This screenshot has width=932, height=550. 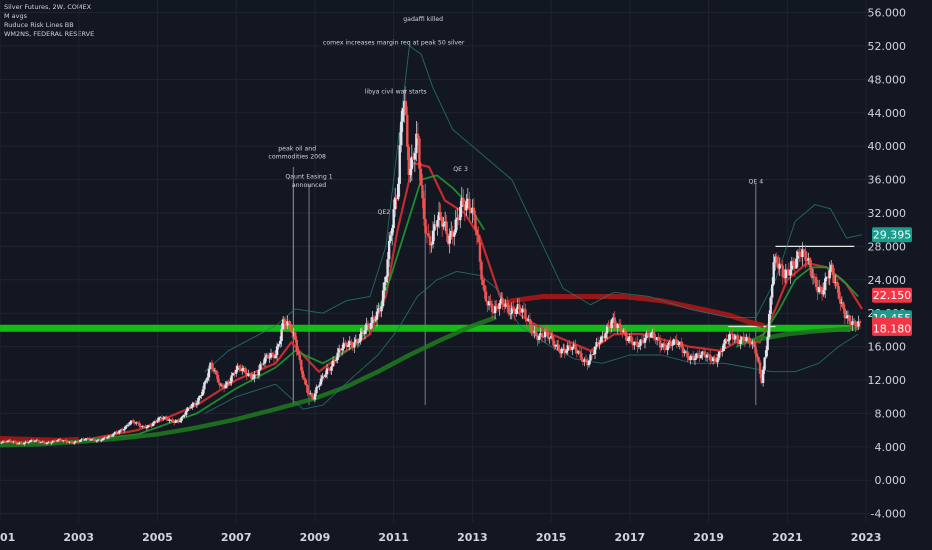 What do you see at coordinates (16, 16) in the screenshot?
I see `indicator-ma-label: M avgs` at bounding box center [16, 16].